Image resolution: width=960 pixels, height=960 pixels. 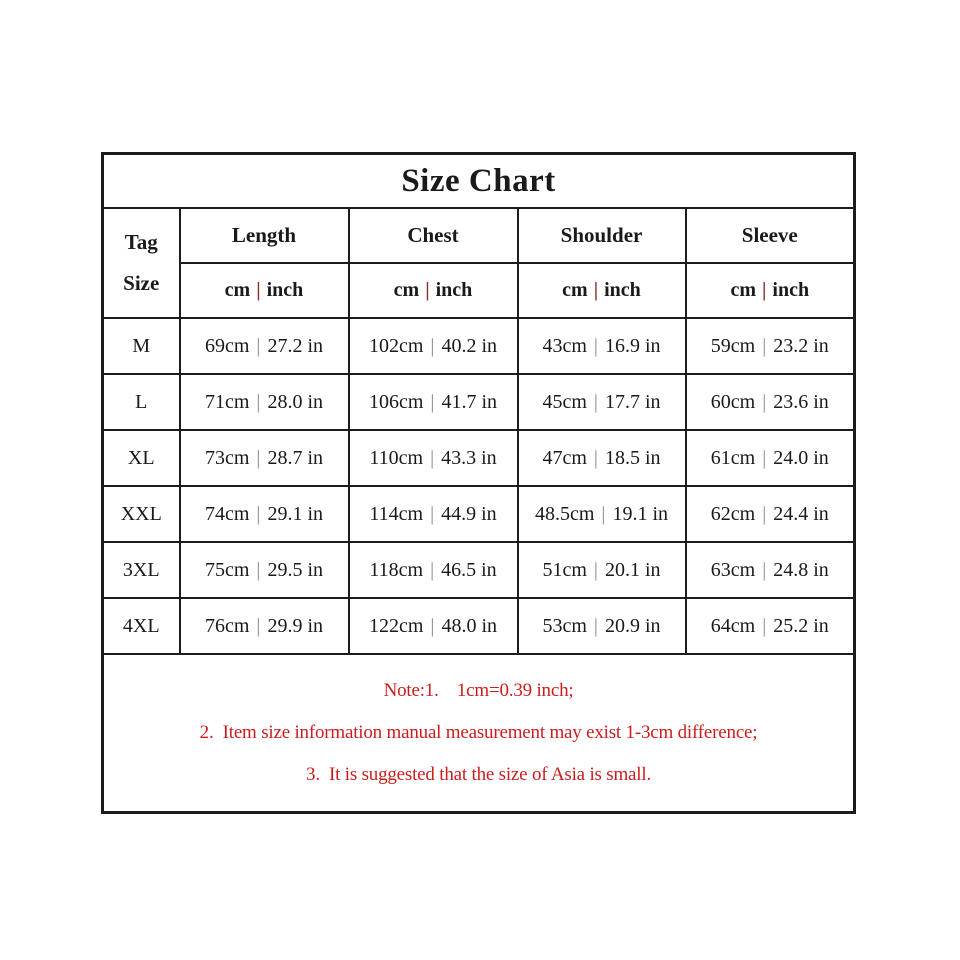 What do you see at coordinates (601, 570) in the screenshot?
I see `measurement-cell: 51cm | 20.1 in` at bounding box center [601, 570].